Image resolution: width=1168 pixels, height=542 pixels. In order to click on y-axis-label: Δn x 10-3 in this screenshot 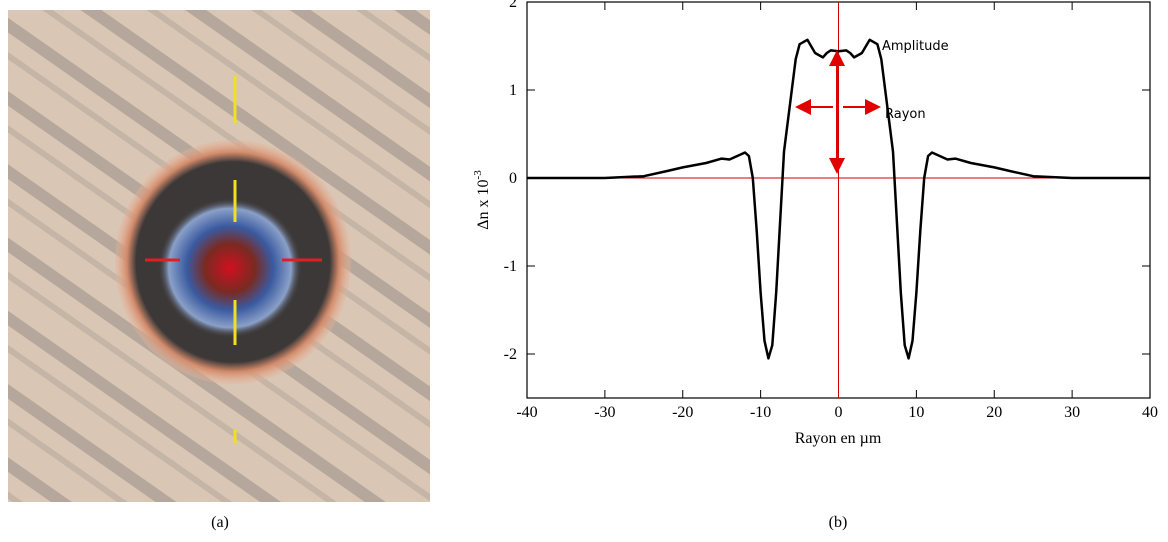, I will do `click(482, 200)`.